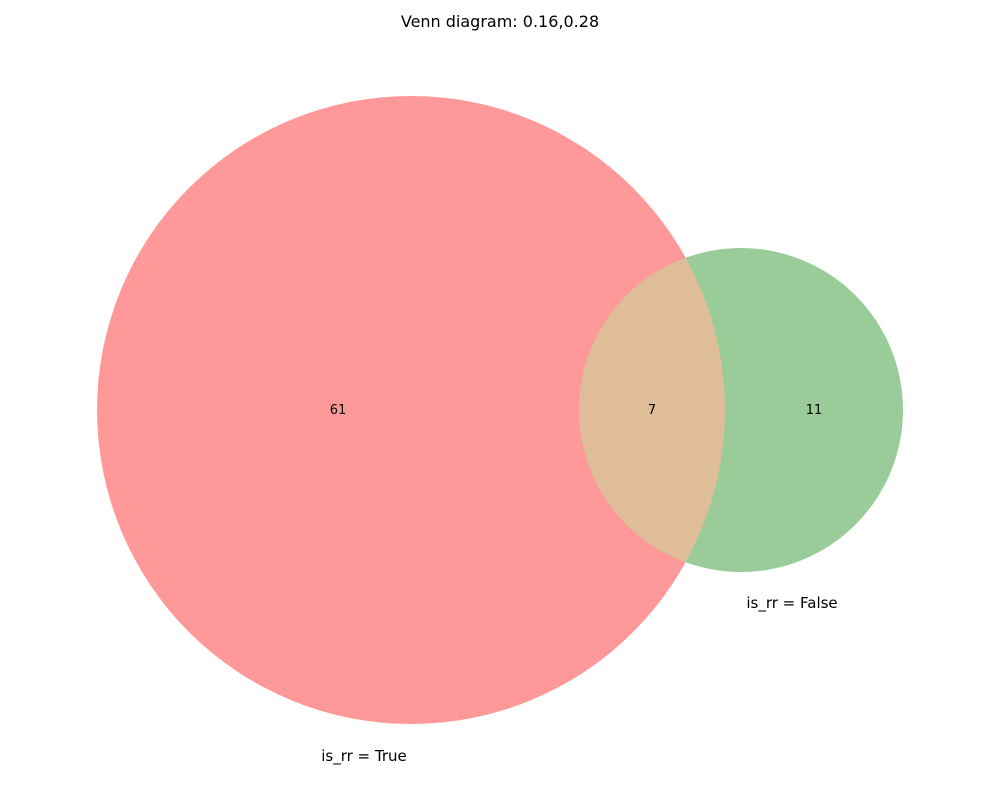 The image size is (1000, 800). I want to click on set-b-label: is_rr = False, so click(791, 603).